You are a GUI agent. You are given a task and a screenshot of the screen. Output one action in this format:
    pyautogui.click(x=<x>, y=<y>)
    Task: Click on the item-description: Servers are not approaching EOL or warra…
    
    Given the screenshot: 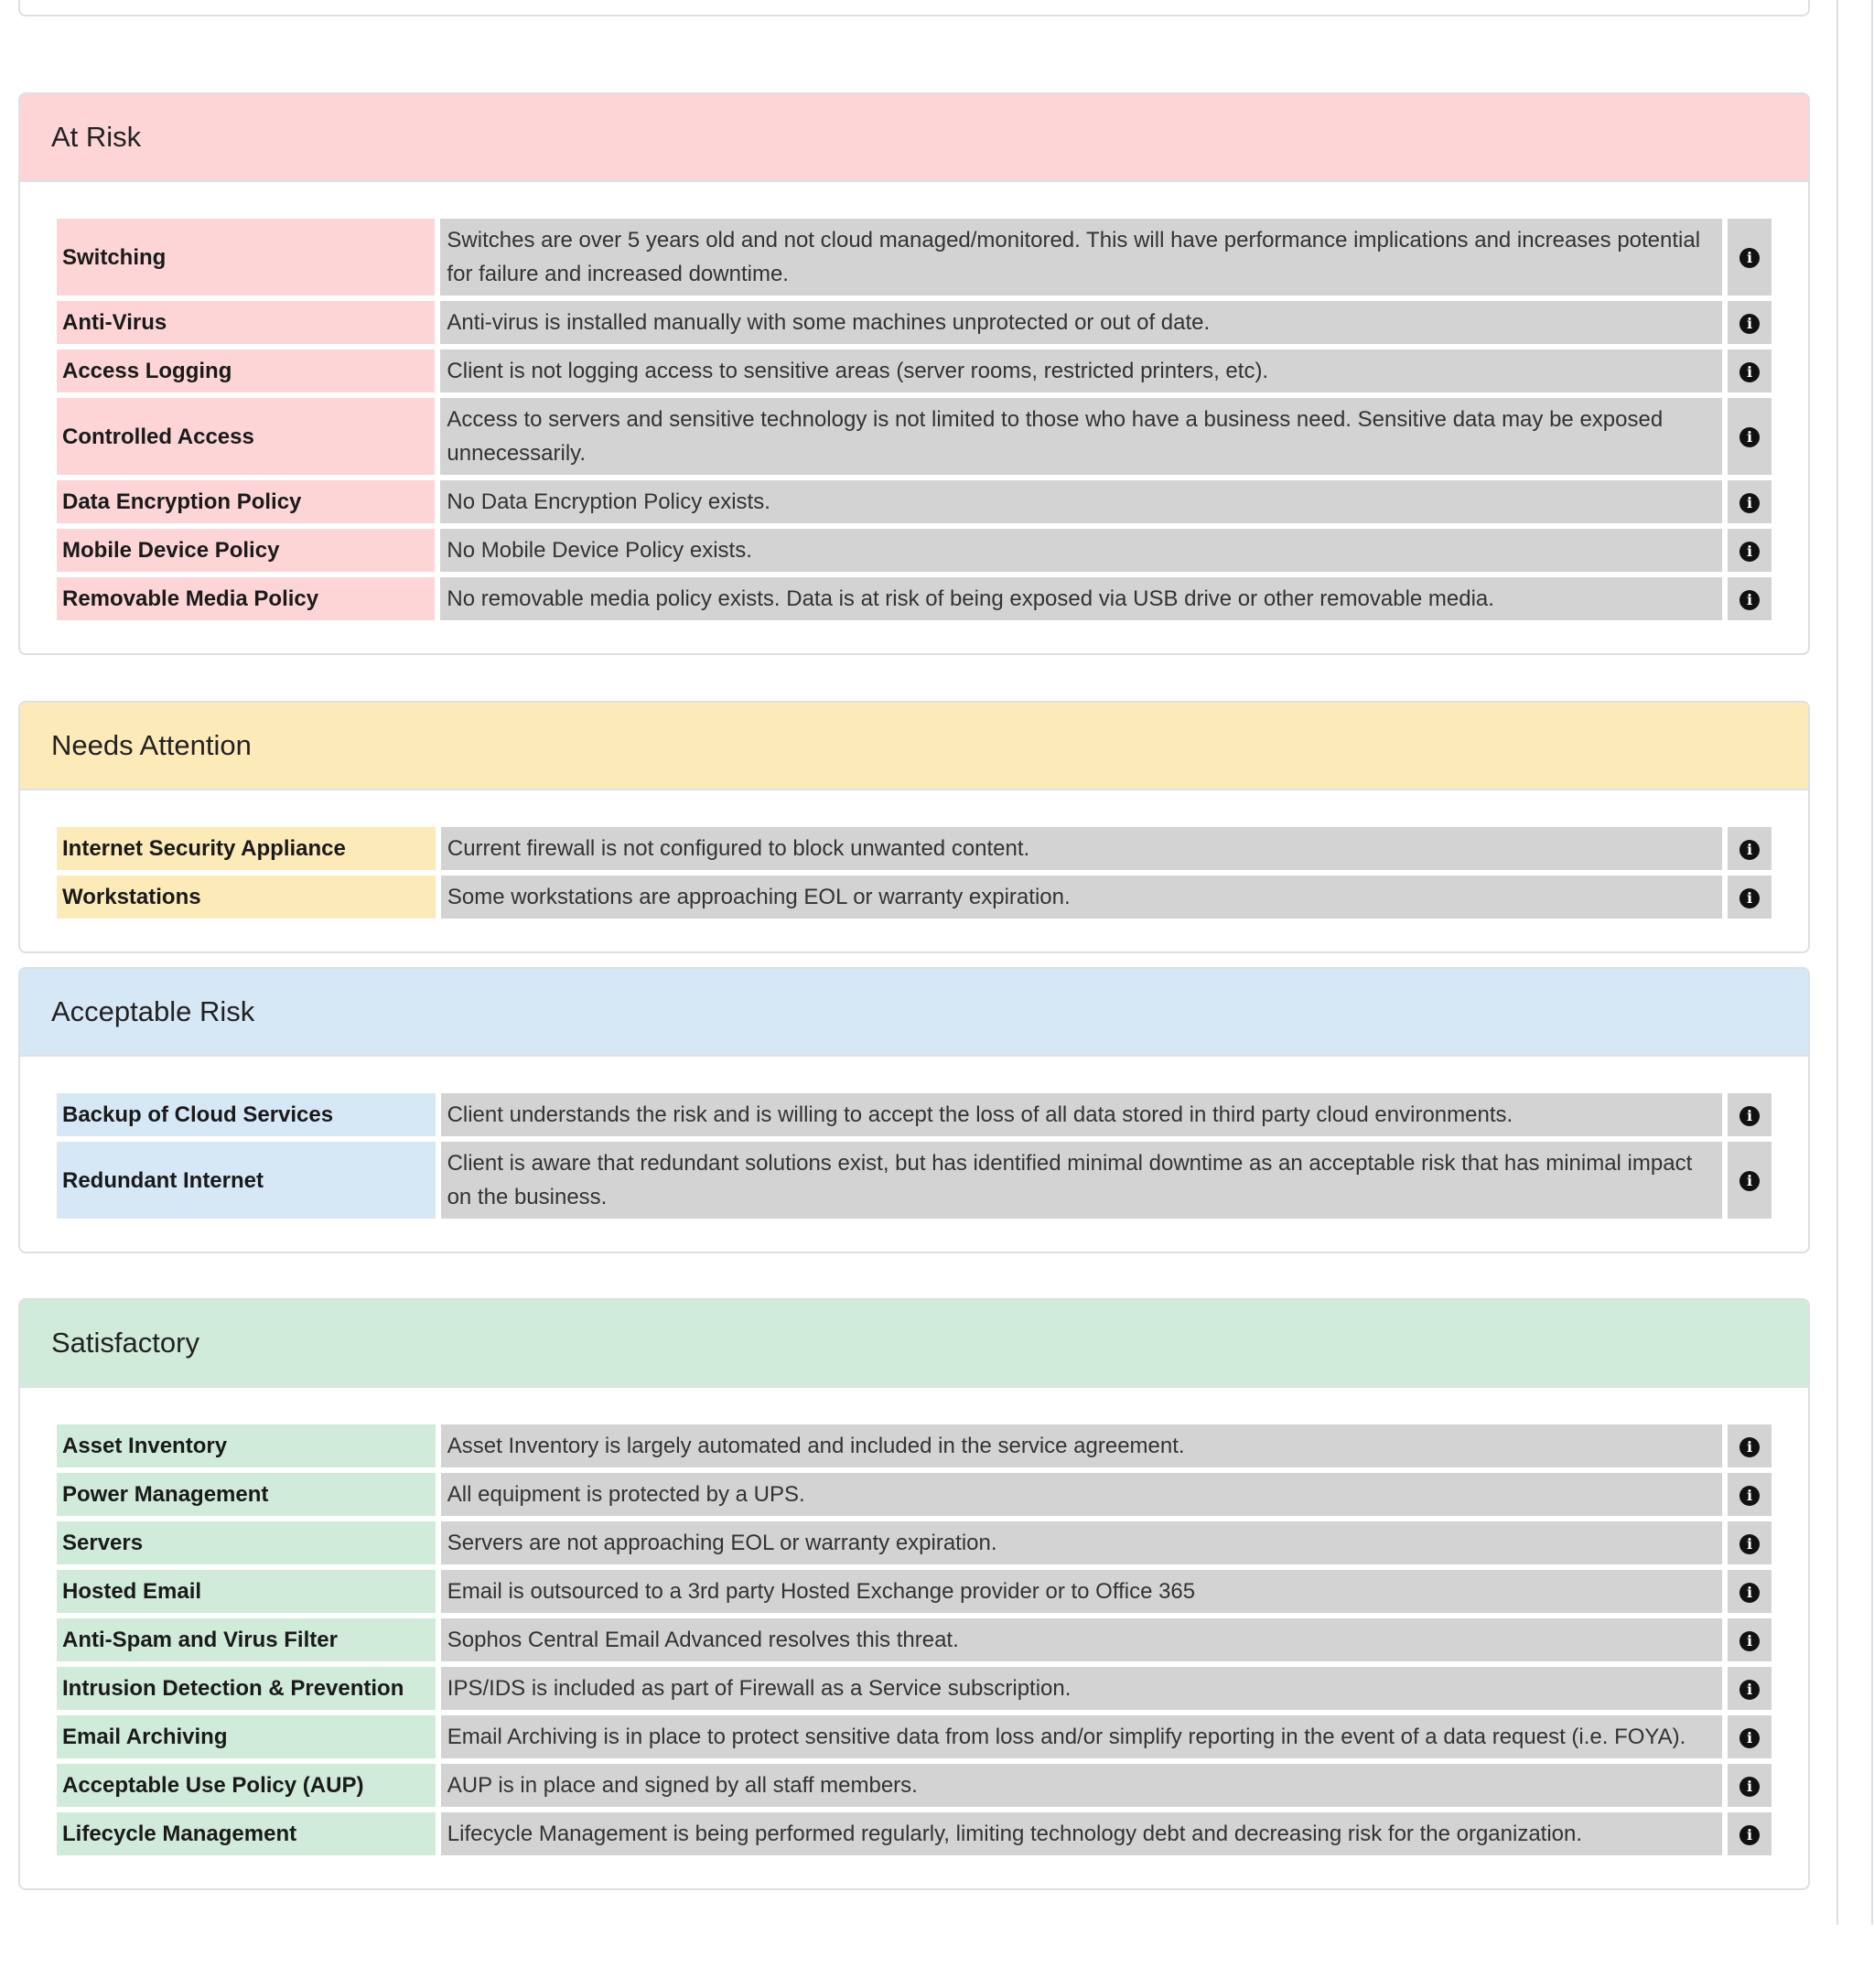 What is the action you would take?
    pyautogui.click(x=1081, y=1543)
    